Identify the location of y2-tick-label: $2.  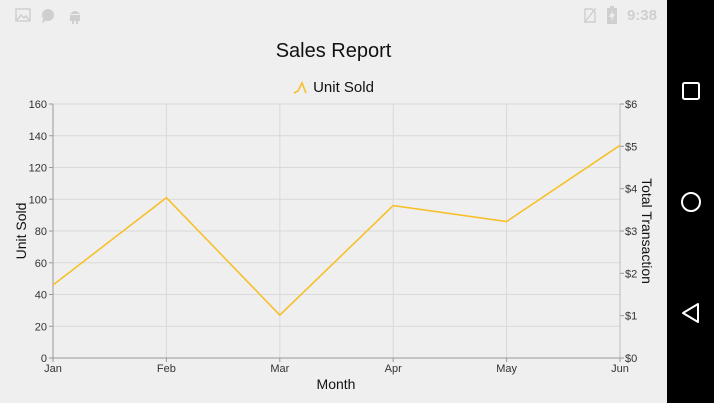
(631, 274).